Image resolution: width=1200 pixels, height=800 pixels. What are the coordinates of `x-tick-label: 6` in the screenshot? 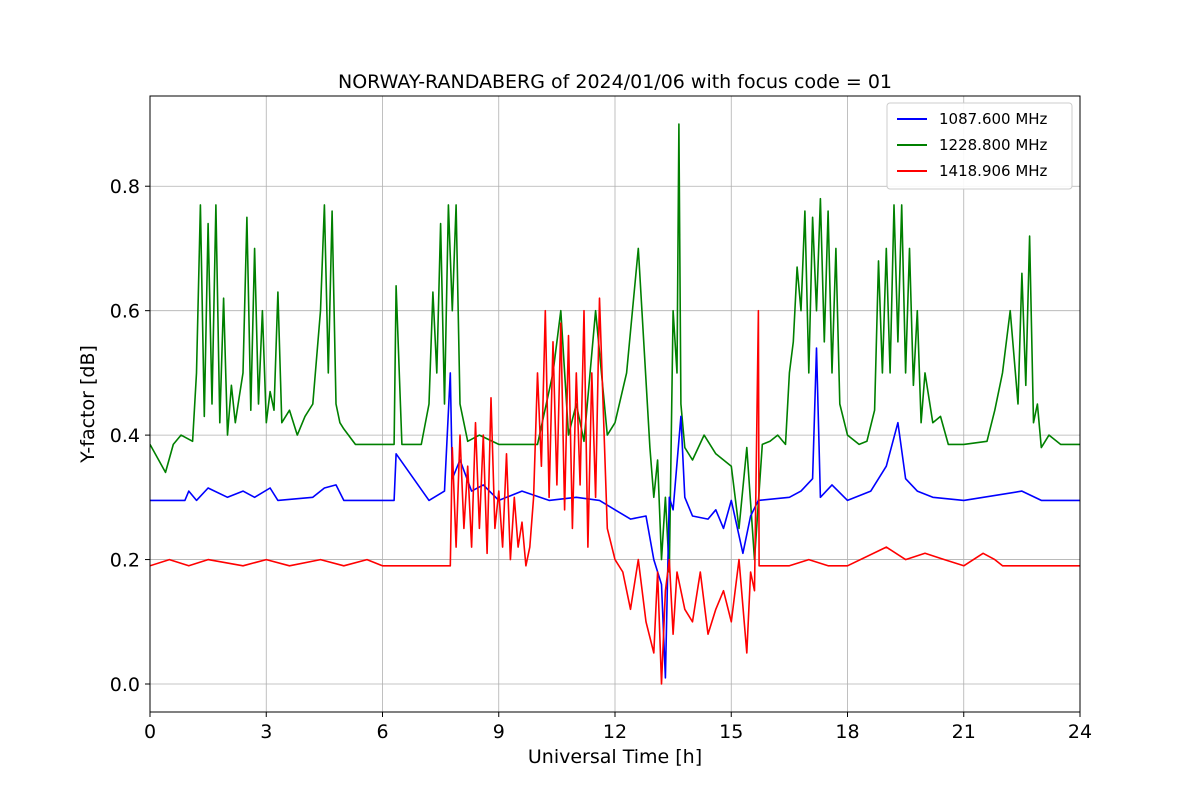 It's located at (382, 732).